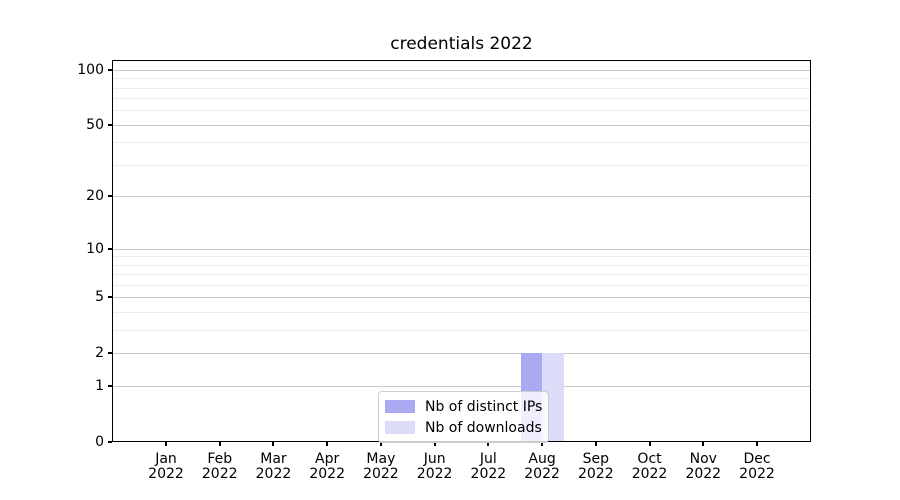 The image size is (900, 500). Describe the element at coordinates (99, 386) in the screenshot. I see `y-tick-label: 1` at that location.